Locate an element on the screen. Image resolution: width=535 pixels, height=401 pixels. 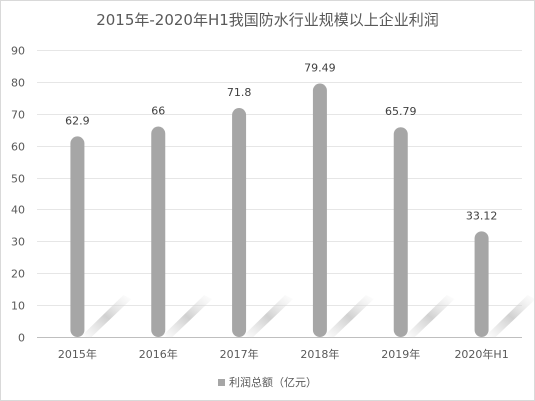
chart-title: 2015年-2020年H1我国防水行业规模以上企业利润 is located at coordinates (267, 20).